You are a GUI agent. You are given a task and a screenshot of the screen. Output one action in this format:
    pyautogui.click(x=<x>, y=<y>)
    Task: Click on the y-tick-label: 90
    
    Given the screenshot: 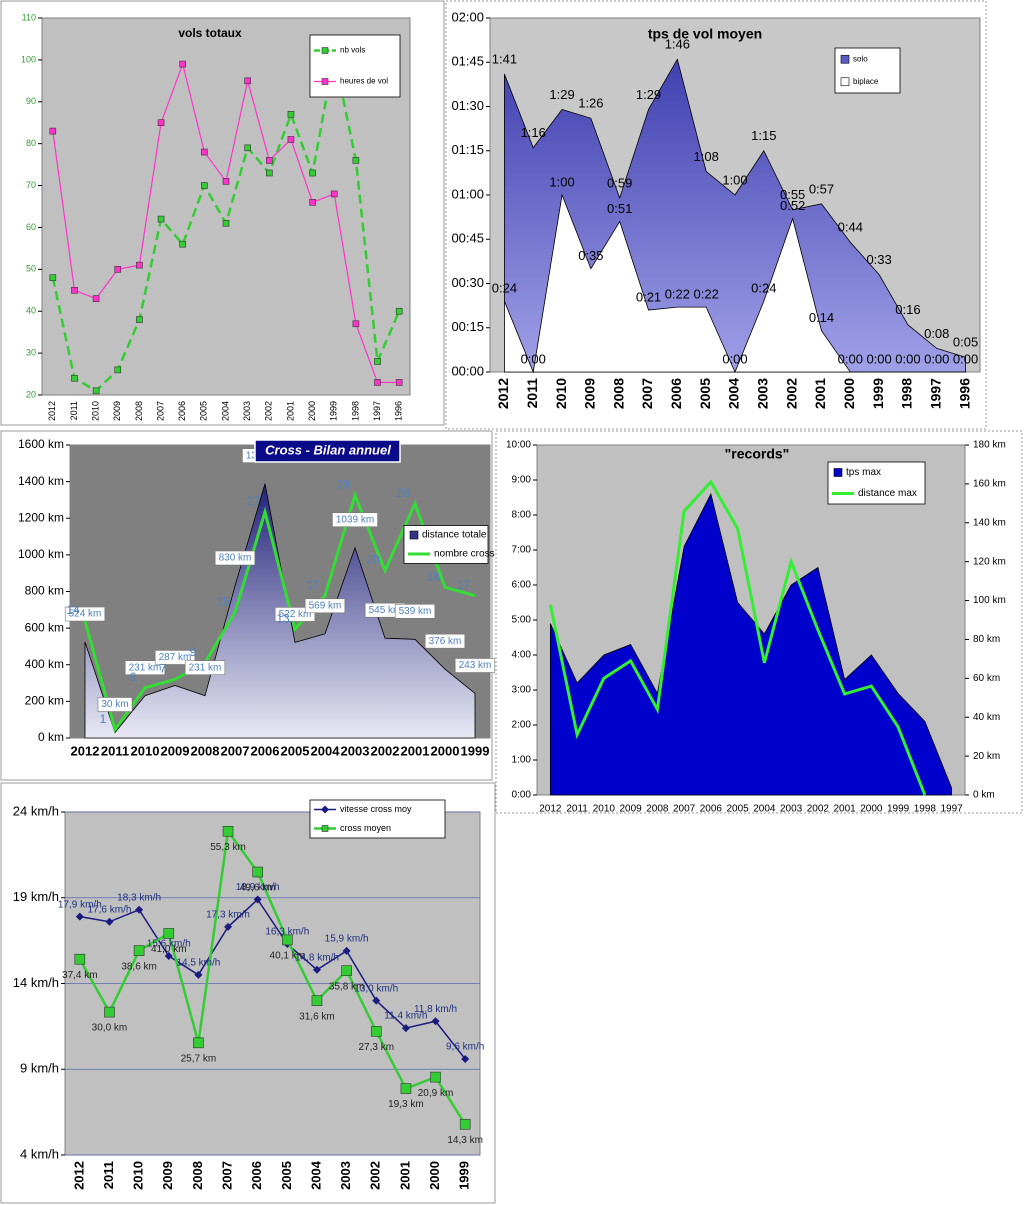 What is the action you would take?
    pyautogui.click(x=31, y=101)
    